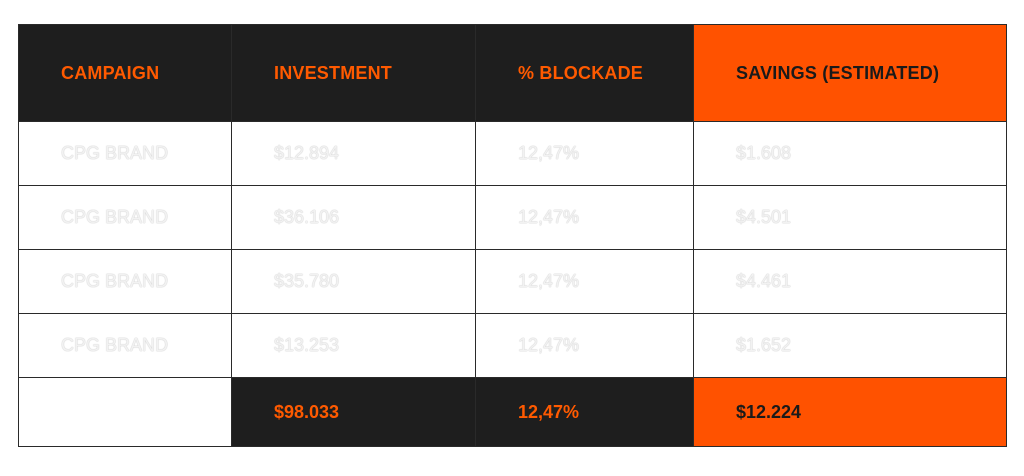 The height and width of the screenshot is (476, 1024). I want to click on table-row: CPG BRAND $12.894 12,47% $1.608, so click(512, 153).